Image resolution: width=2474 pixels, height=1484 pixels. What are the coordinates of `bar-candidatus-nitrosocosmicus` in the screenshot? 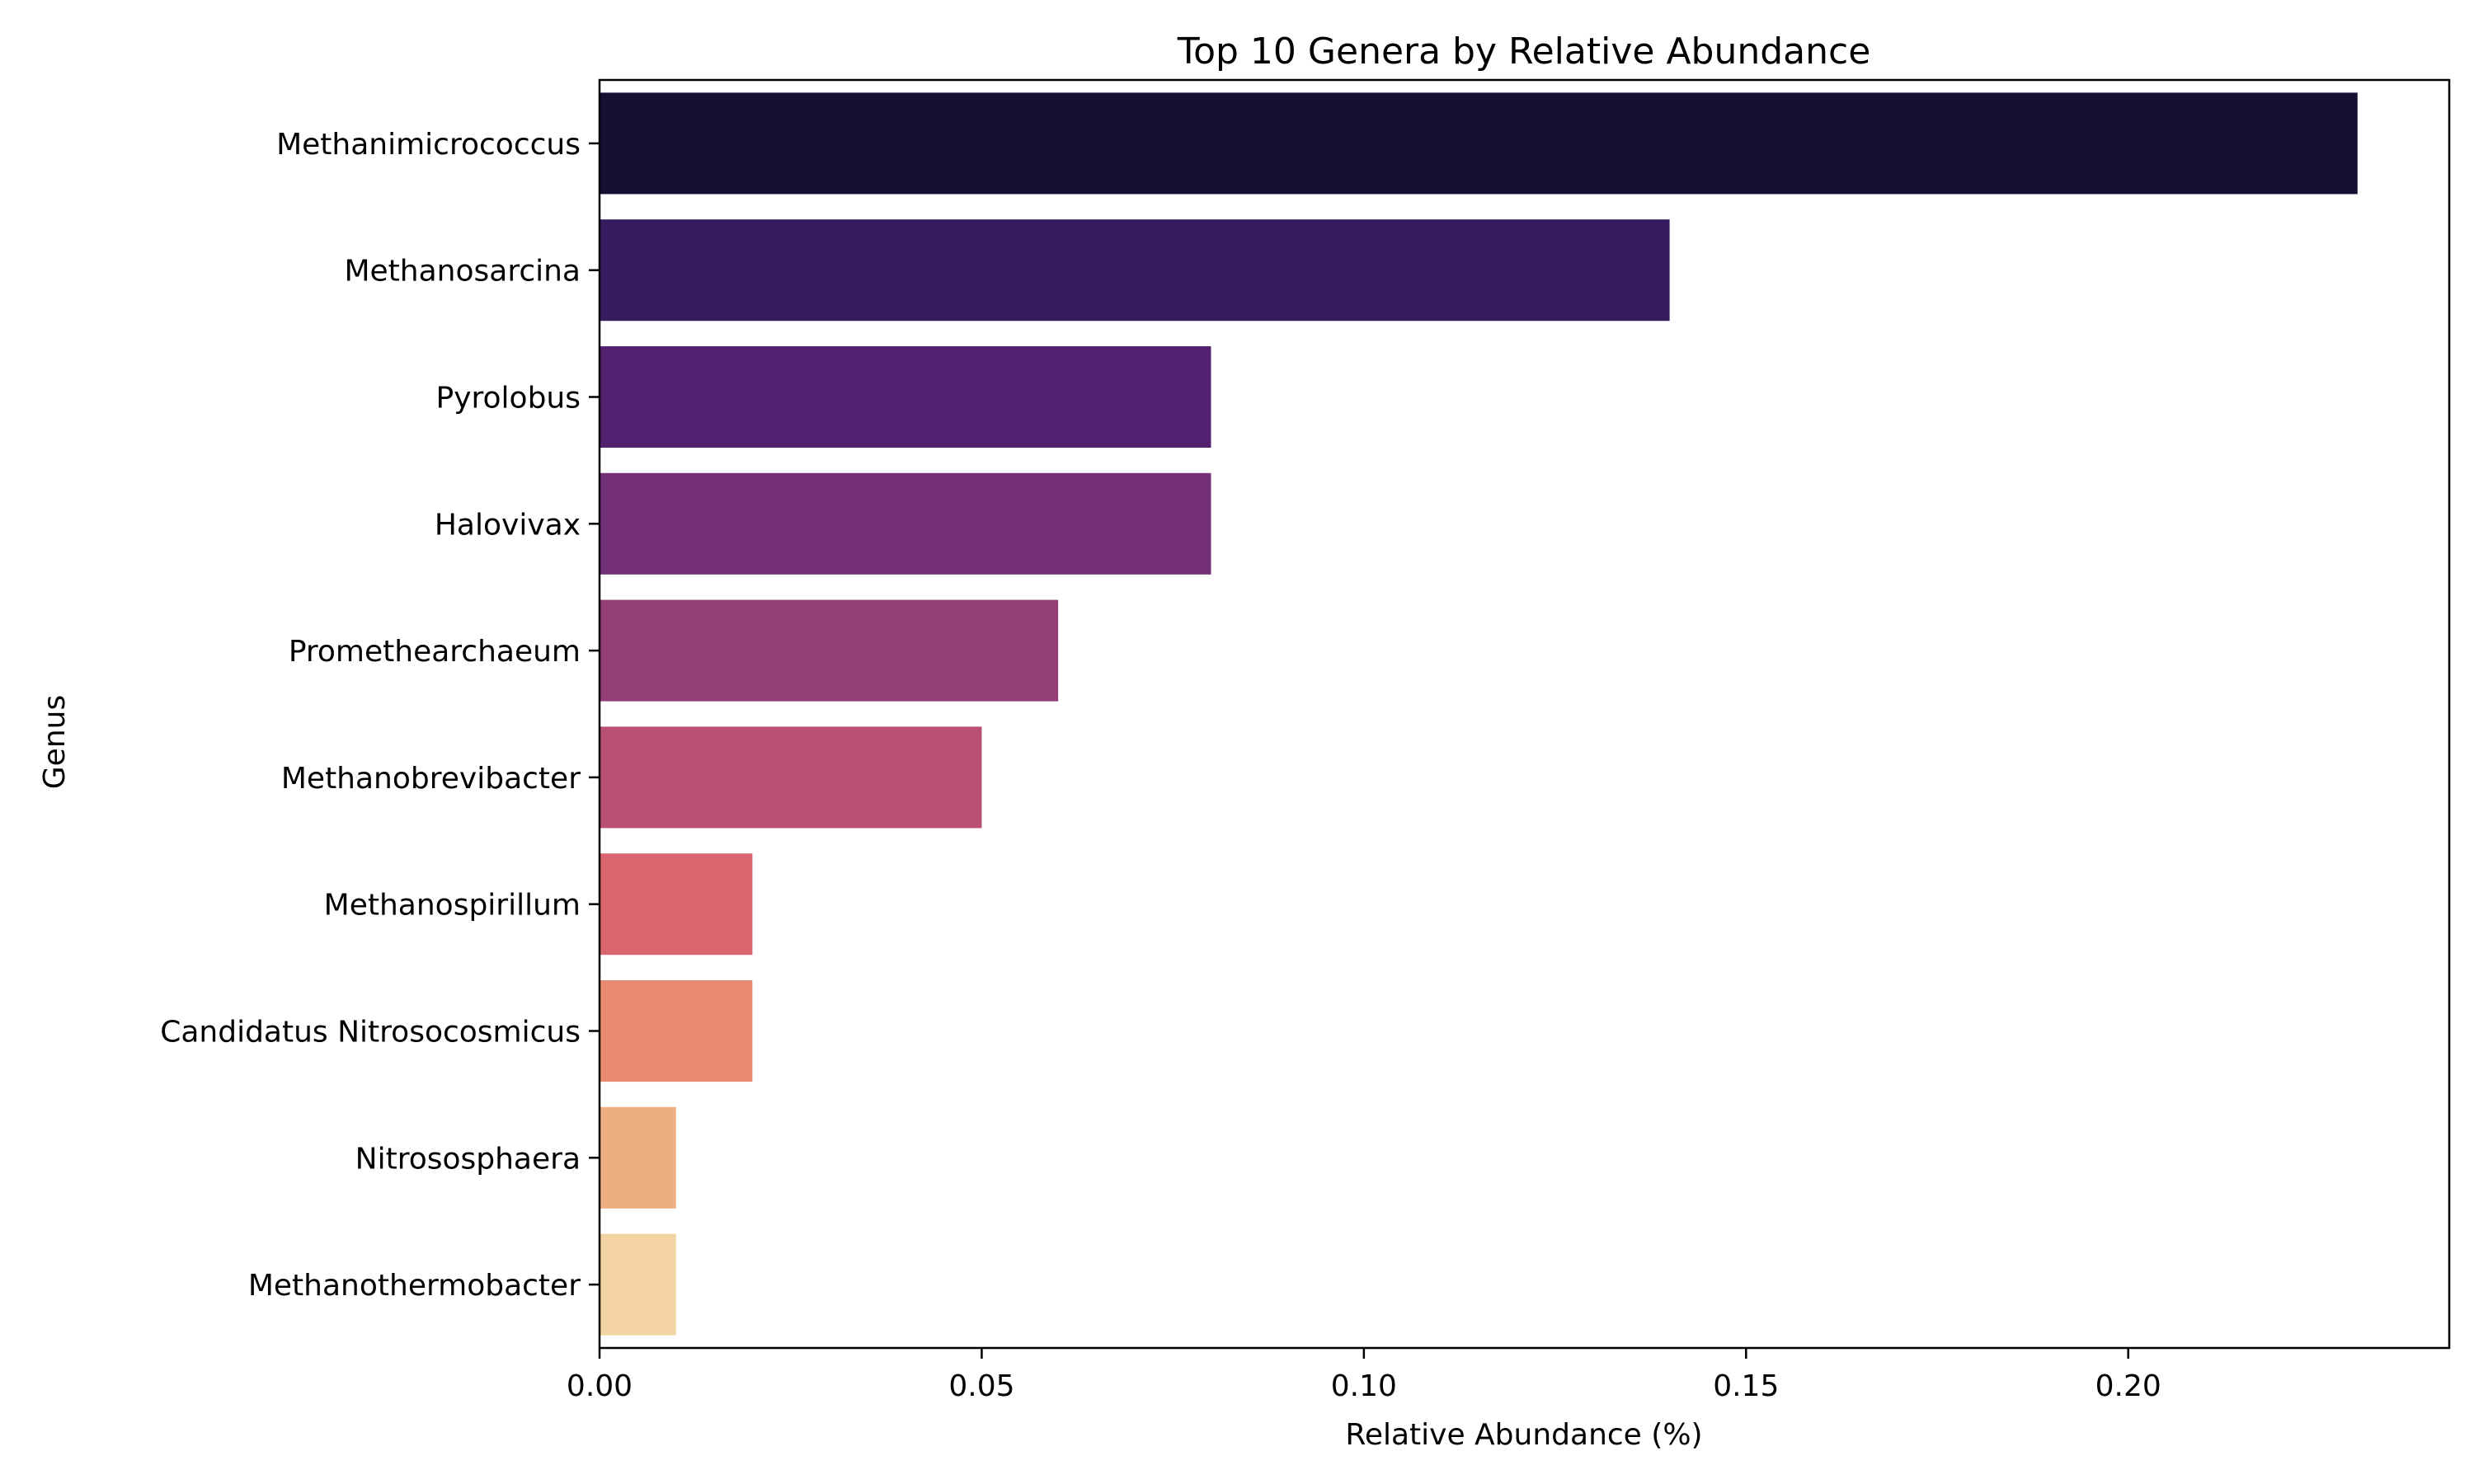 It's located at (676, 1030).